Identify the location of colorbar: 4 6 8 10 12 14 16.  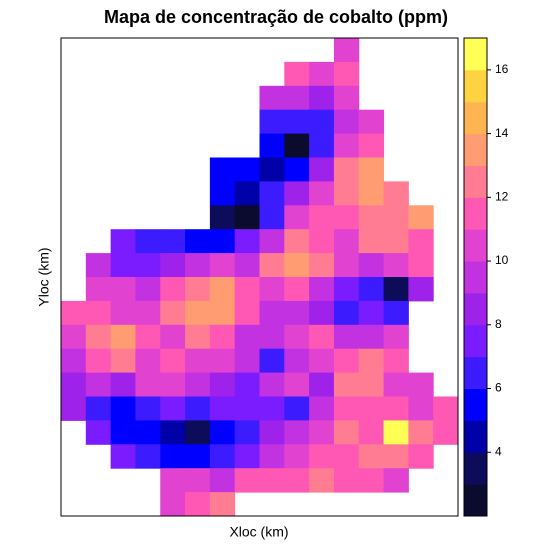
(486, 277).